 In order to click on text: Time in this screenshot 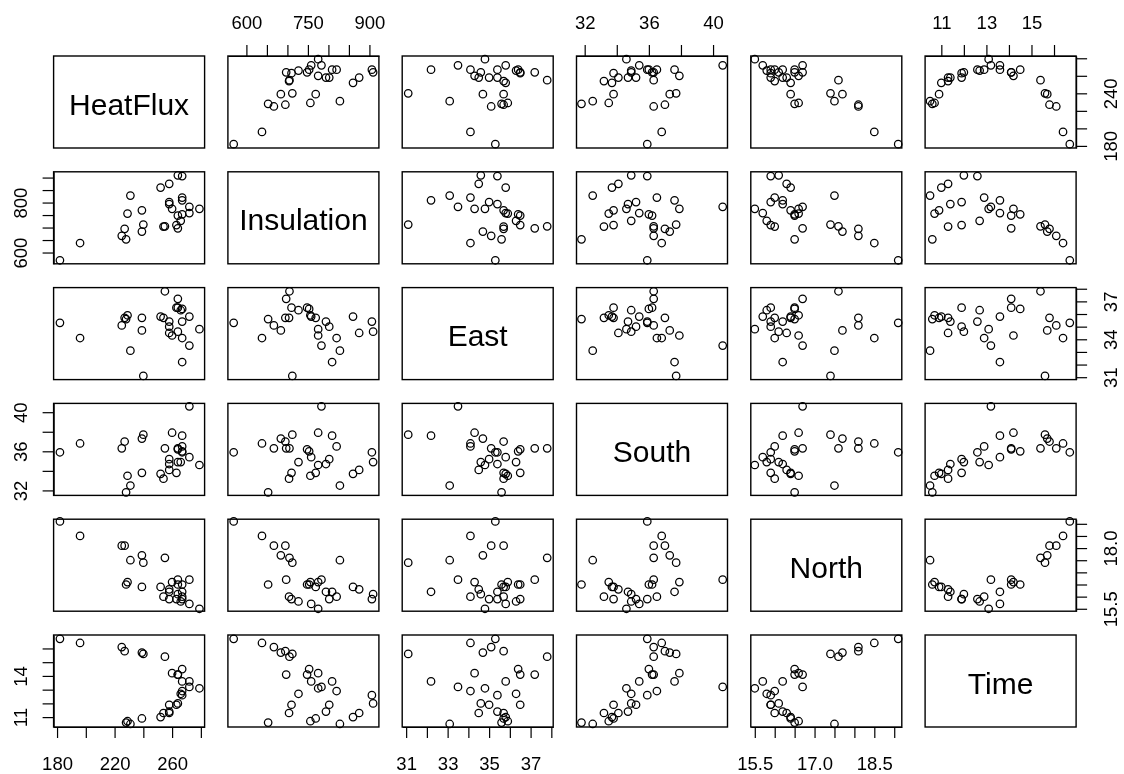, I will do `click(1000, 683)`.